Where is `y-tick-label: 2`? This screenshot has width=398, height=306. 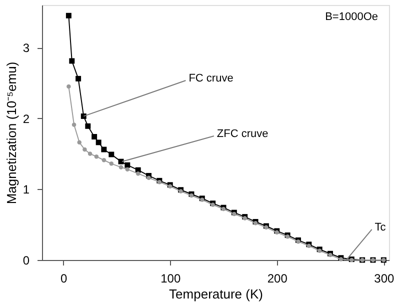
y-tick-label: 2 is located at coordinates (26, 119).